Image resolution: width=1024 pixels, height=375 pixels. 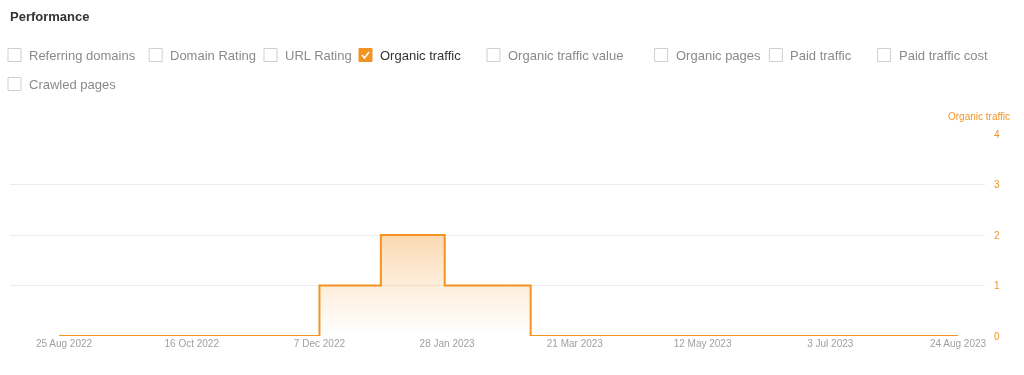 I want to click on x-tick-label: 12 May 2023, so click(x=702, y=343).